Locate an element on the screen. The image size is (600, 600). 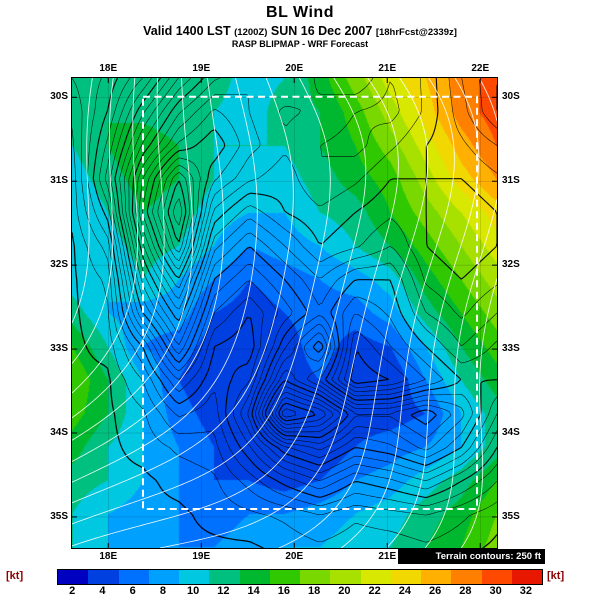
unit-label-left: [kt] is located at coordinates (15, 576).